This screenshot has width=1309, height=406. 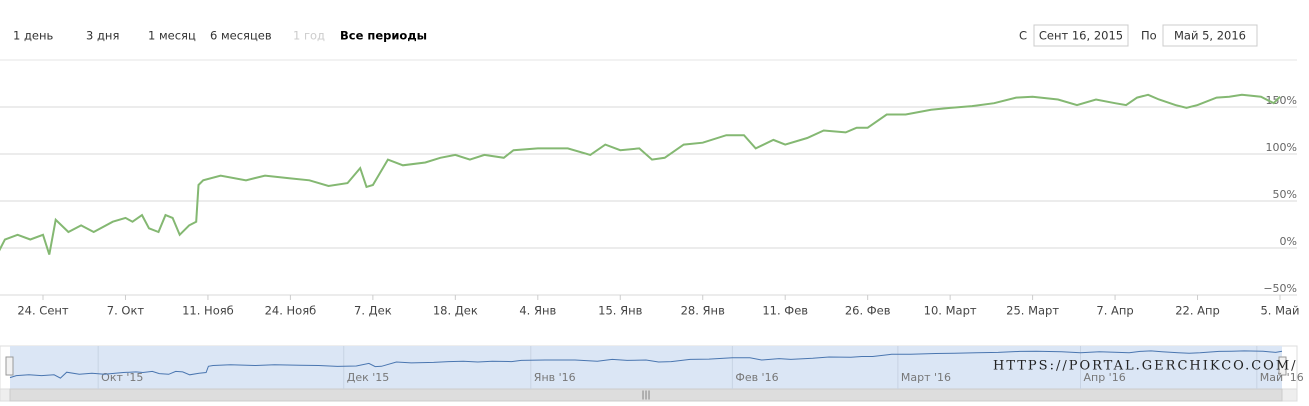 I want to click on x-tick-label: 22. Апр, so click(x=1197, y=311).